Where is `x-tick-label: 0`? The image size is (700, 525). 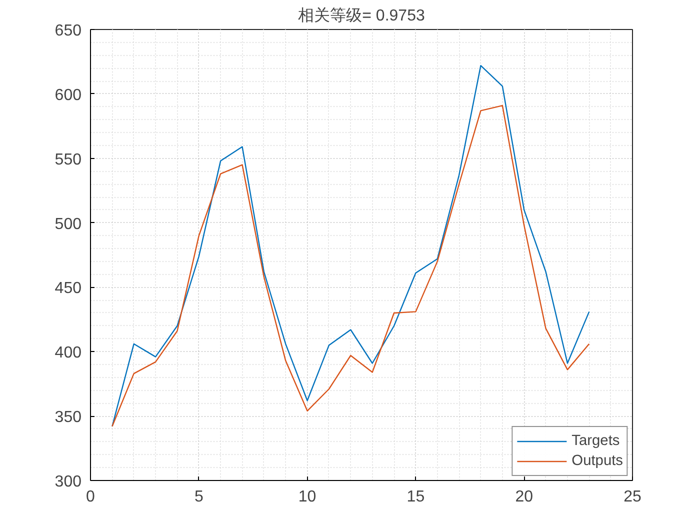
x-tick-label: 0 is located at coordinates (91, 497).